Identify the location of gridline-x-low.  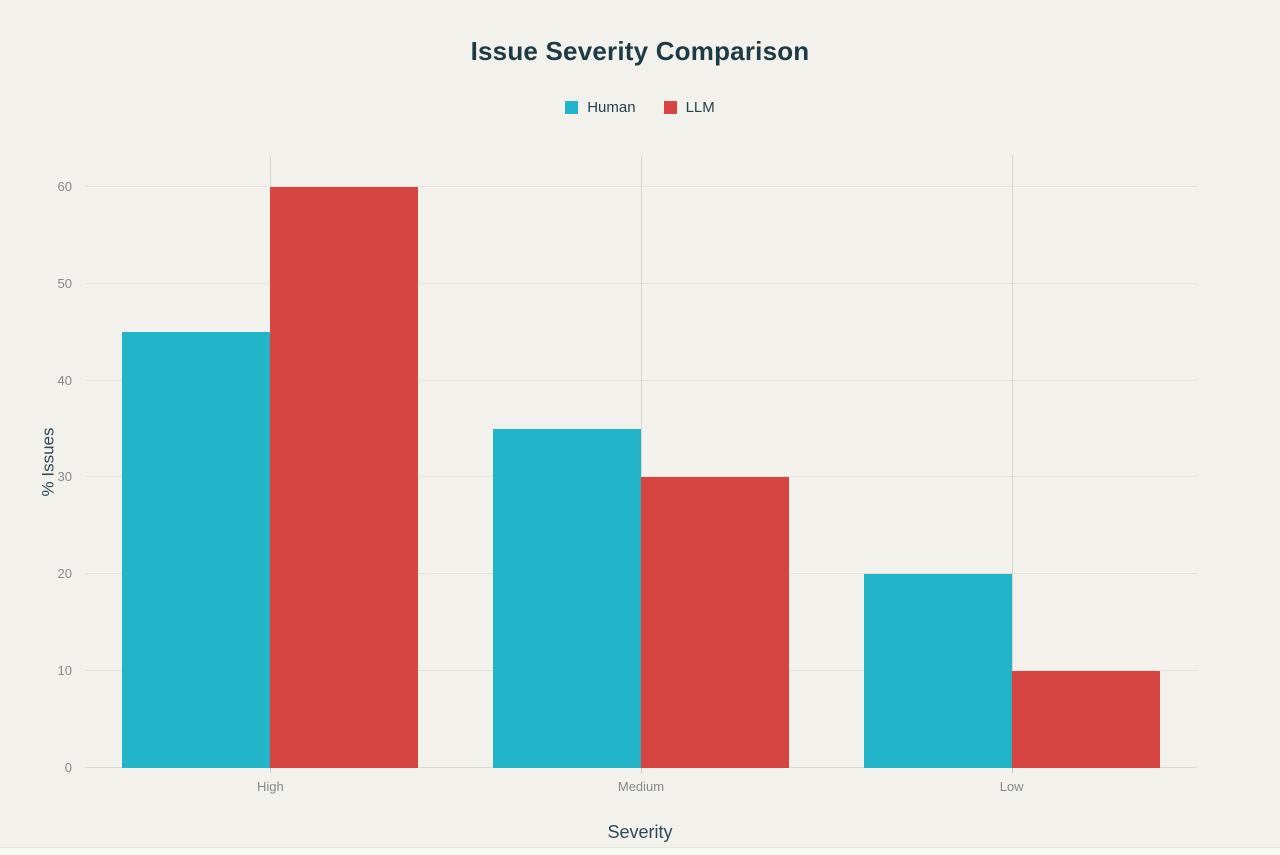
(1012, 461).